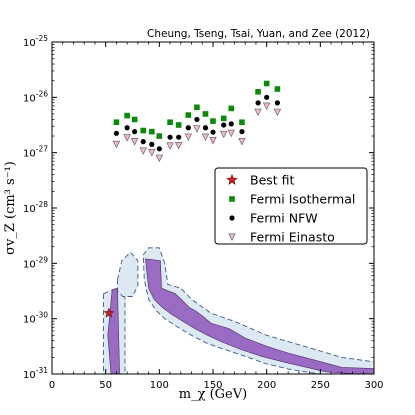  Describe the element at coordinates (35, 207) in the screenshot. I see `y-tick-label--28: 10-28` at that location.